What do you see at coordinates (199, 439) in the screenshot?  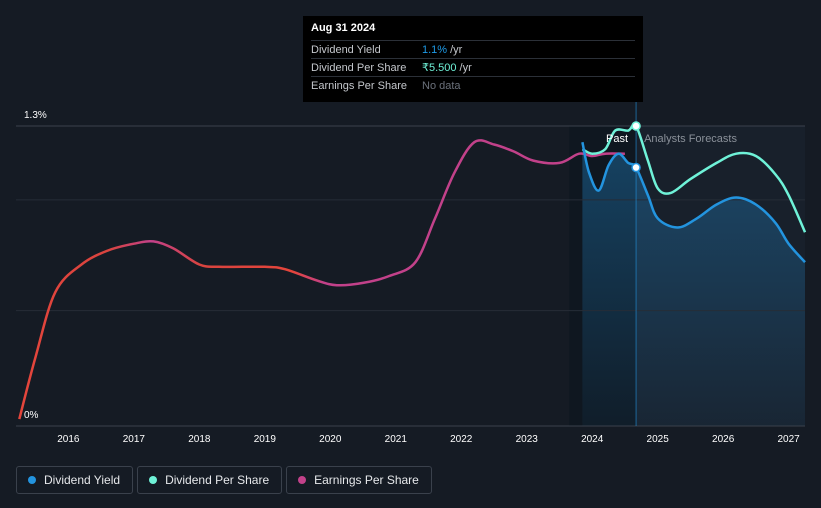 I see `x-tick-label: 2018` at bounding box center [199, 439].